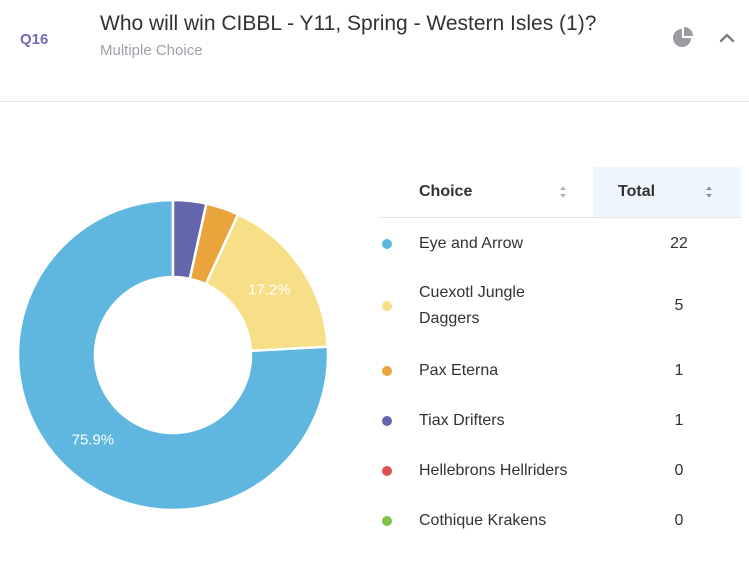 This screenshot has height=574, width=749. Describe the element at coordinates (471, 243) in the screenshot. I see `choice-name: Eye and Arrow` at that location.